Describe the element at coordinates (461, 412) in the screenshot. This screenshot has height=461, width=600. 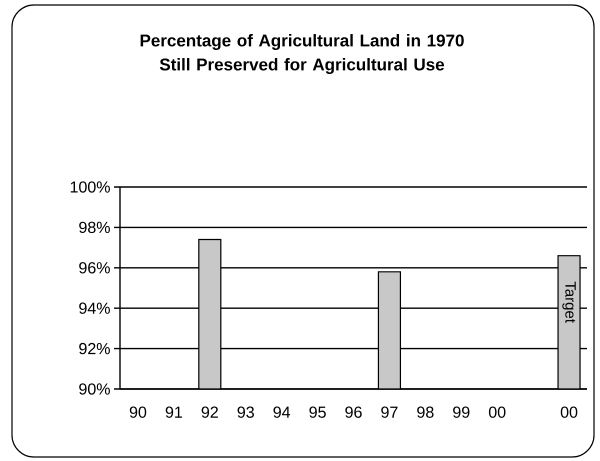
I see `x-tick-label: 99` at that location.